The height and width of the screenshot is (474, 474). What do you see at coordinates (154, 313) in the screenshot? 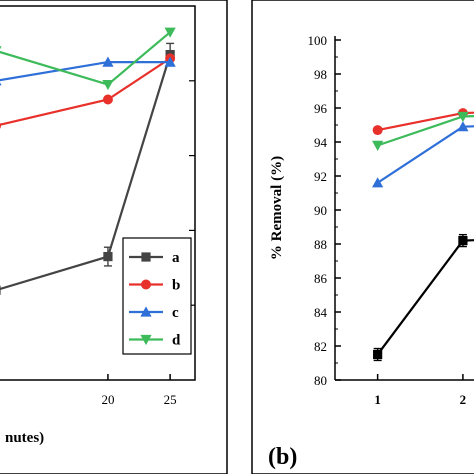
I see `legend-item-c: c` at bounding box center [154, 313].